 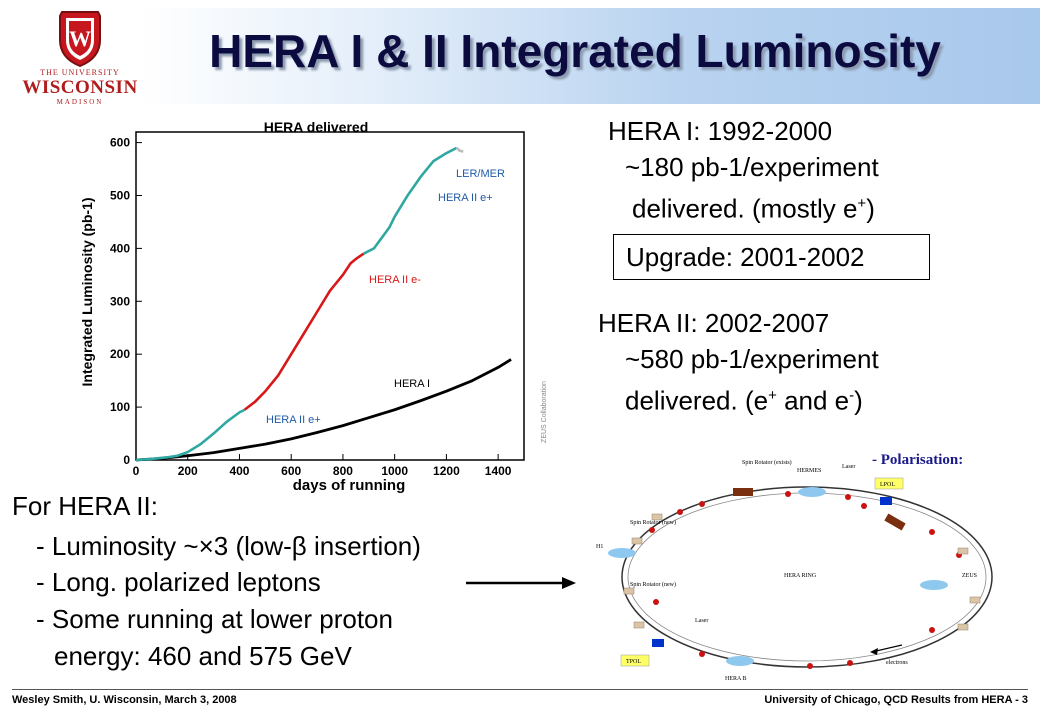 I want to click on x-tick-label: 0, so click(x=136, y=471).